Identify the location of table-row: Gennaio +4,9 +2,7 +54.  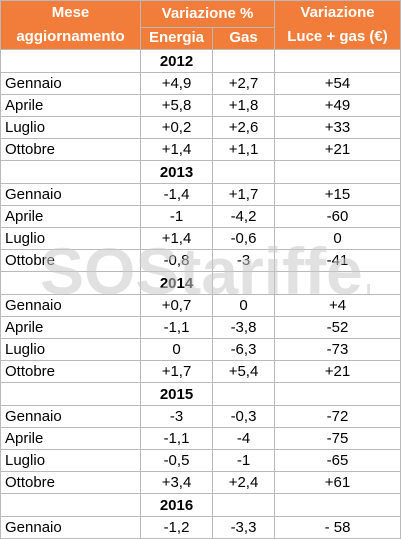
(200, 83).